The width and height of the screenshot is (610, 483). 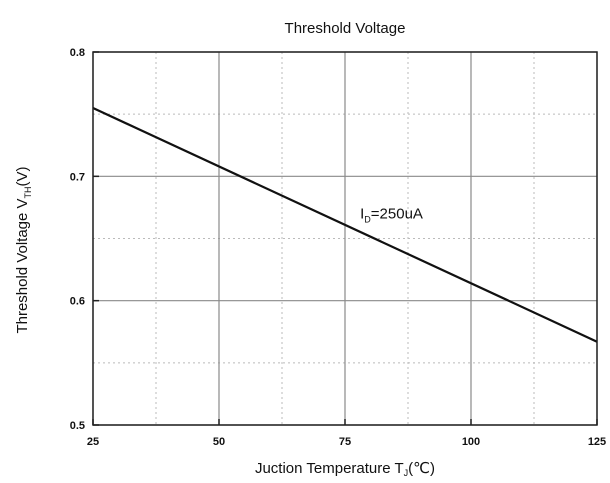 I want to click on annotation-main: I, so click(x=362, y=214).